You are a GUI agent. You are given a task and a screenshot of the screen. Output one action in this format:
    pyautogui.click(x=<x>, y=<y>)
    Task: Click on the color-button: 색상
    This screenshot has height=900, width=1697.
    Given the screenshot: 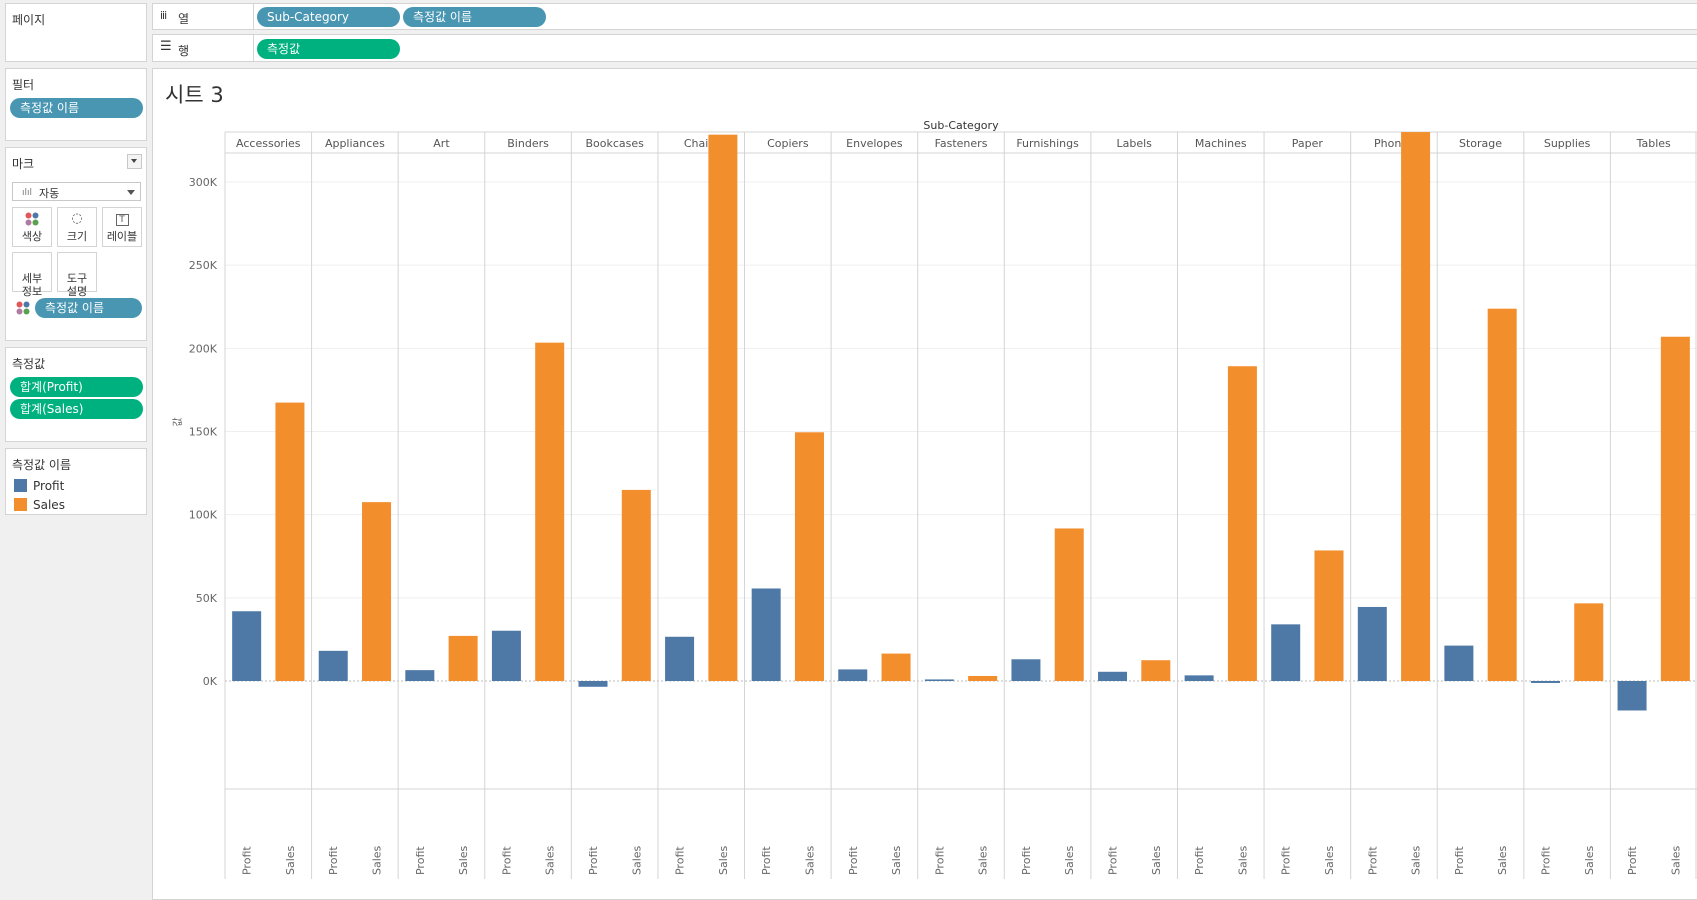 What is the action you would take?
    pyautogui.click(x=32, y=227)
    